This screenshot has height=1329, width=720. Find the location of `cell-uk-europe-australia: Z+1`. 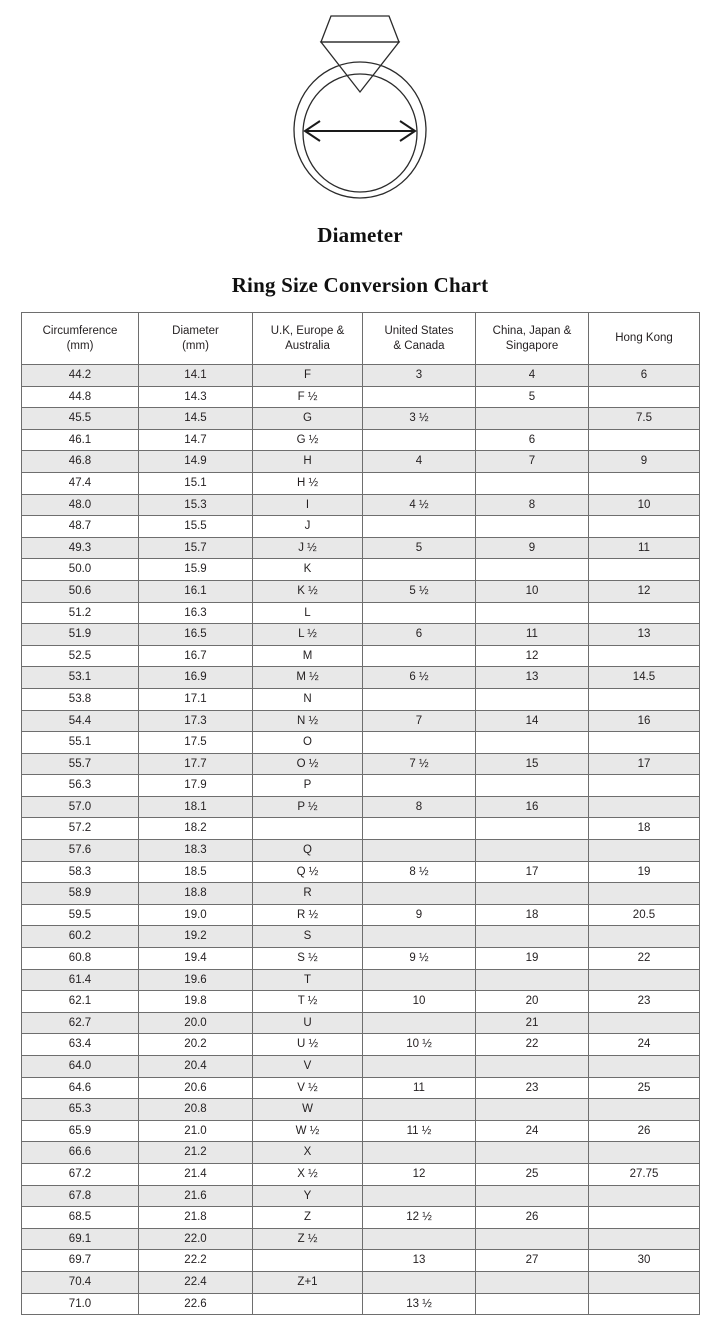

cell-uk-europe-australia: Z+1 is located at coordinates (307, 1282).